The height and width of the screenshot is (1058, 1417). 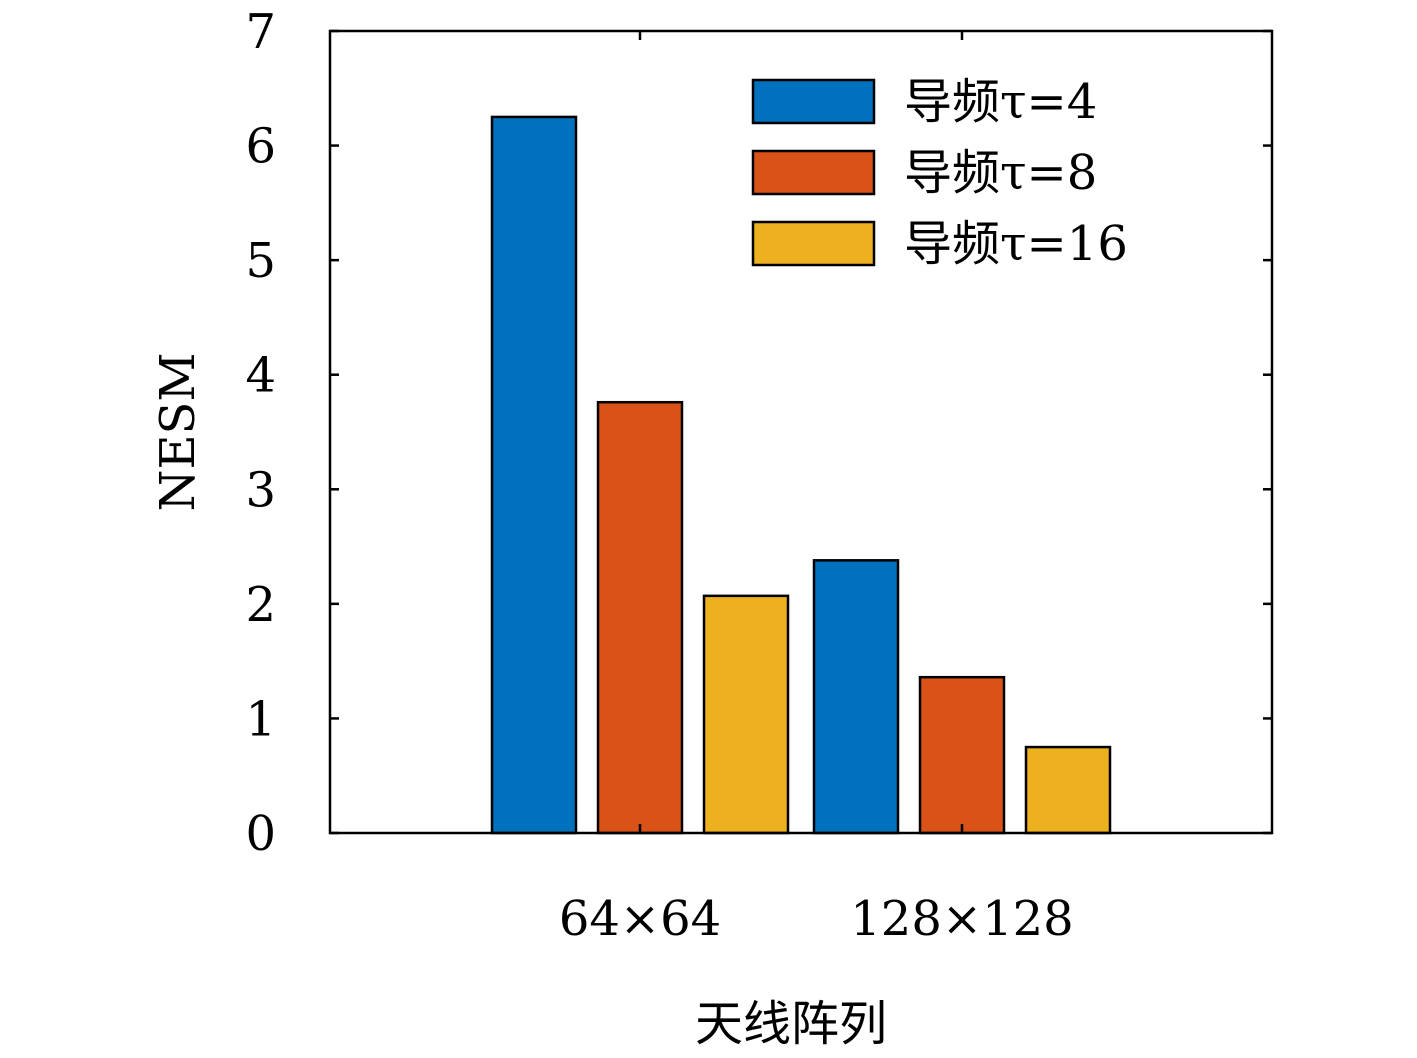 What do you see at coordinates (260, 490) in the screenshot?
I see `y-tick-label: 3` at bounding box center [260, 490].